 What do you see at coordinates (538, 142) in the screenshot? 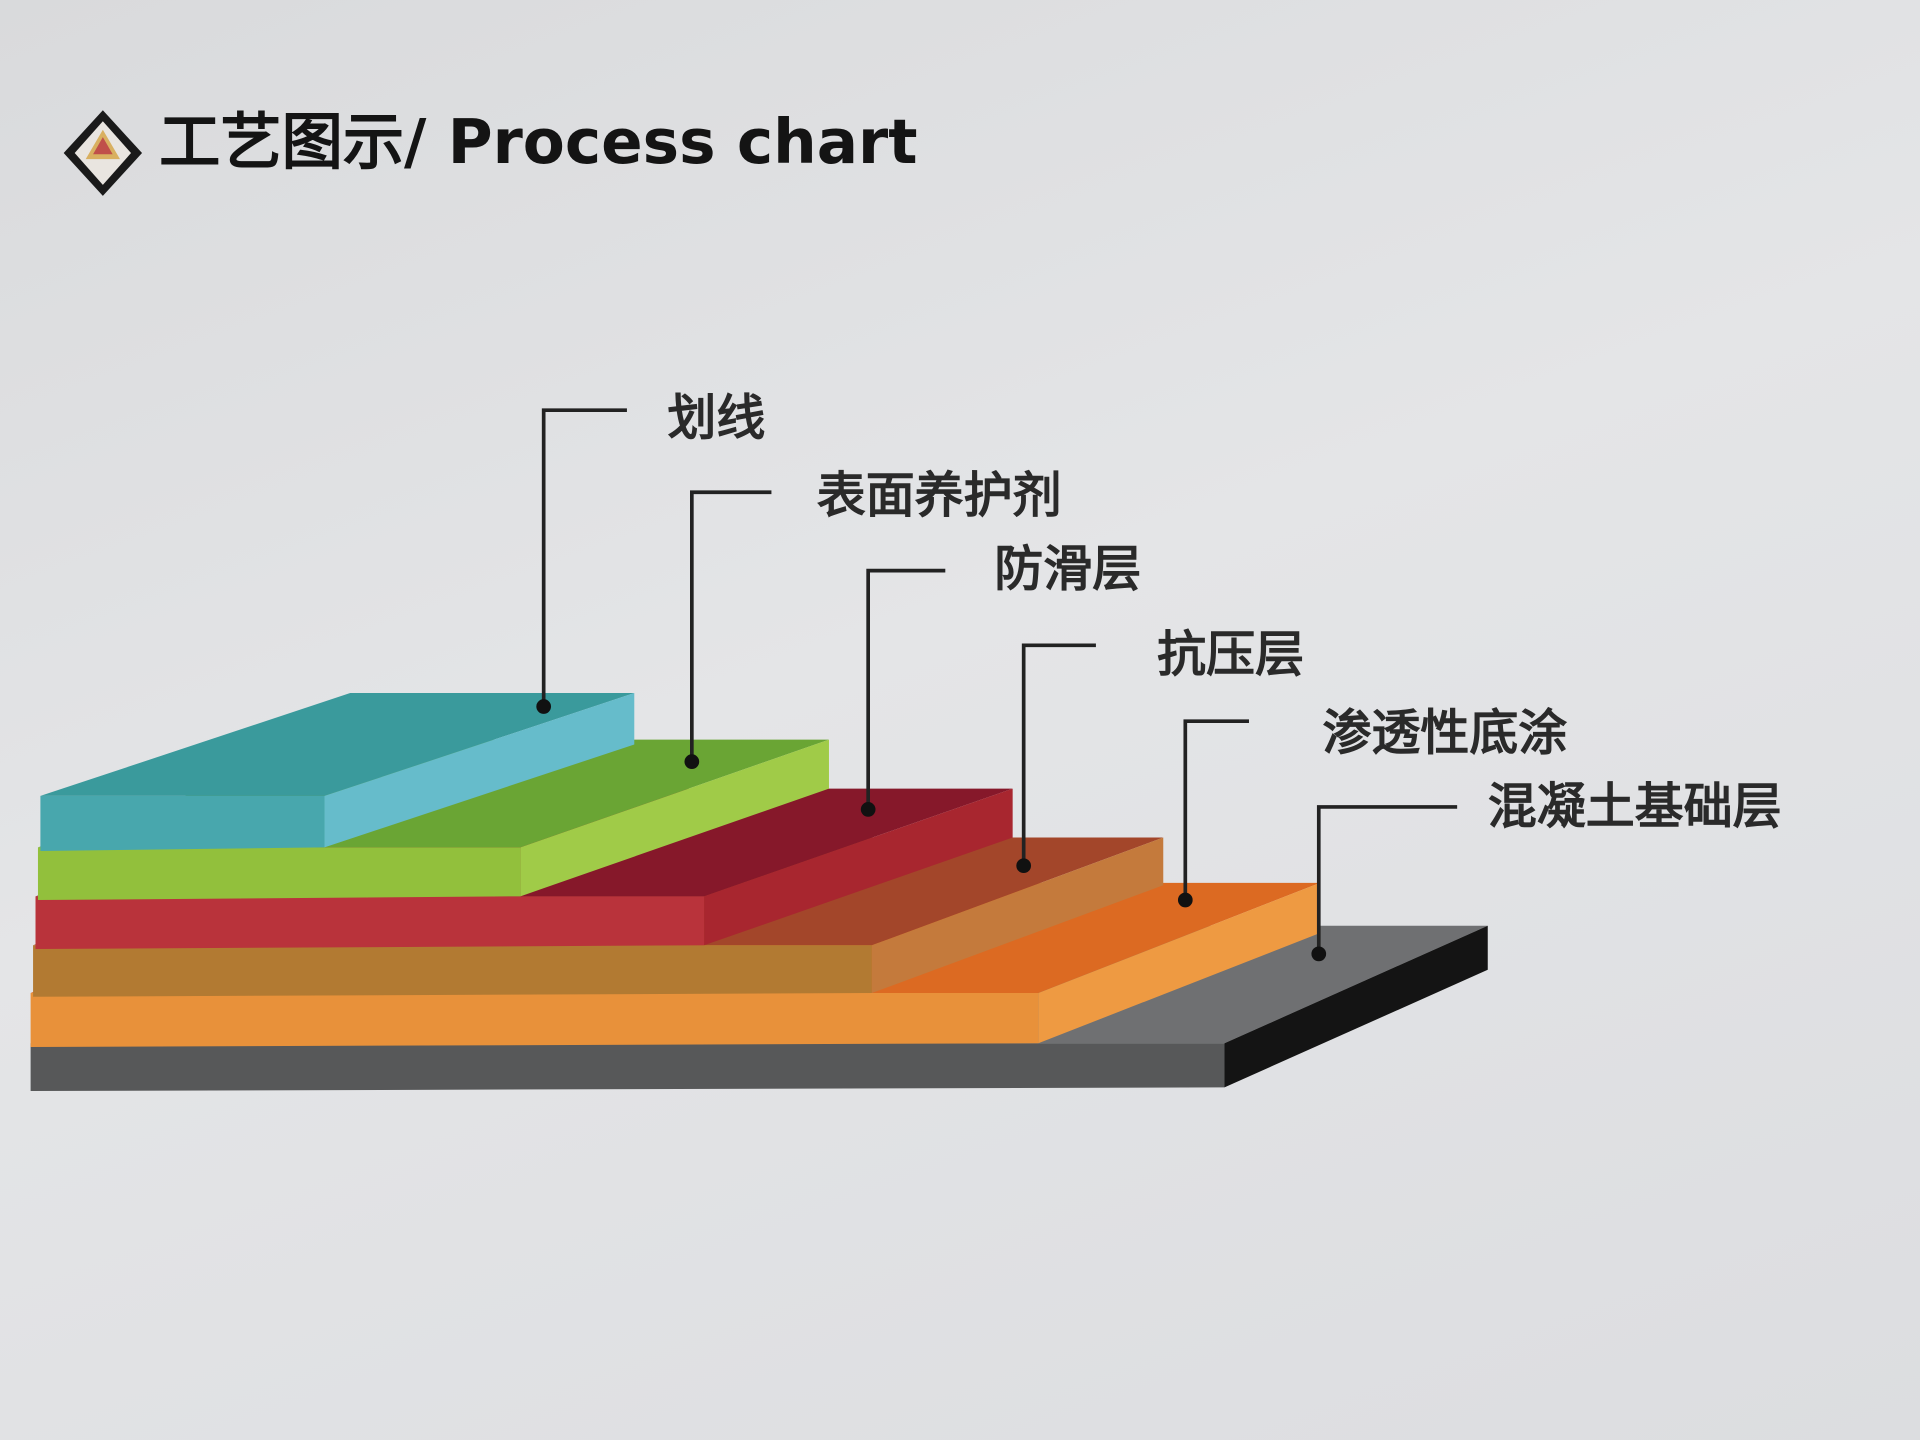
I see `page-title: 工艺图示/ Process chart` at bounding box center [538, 142].